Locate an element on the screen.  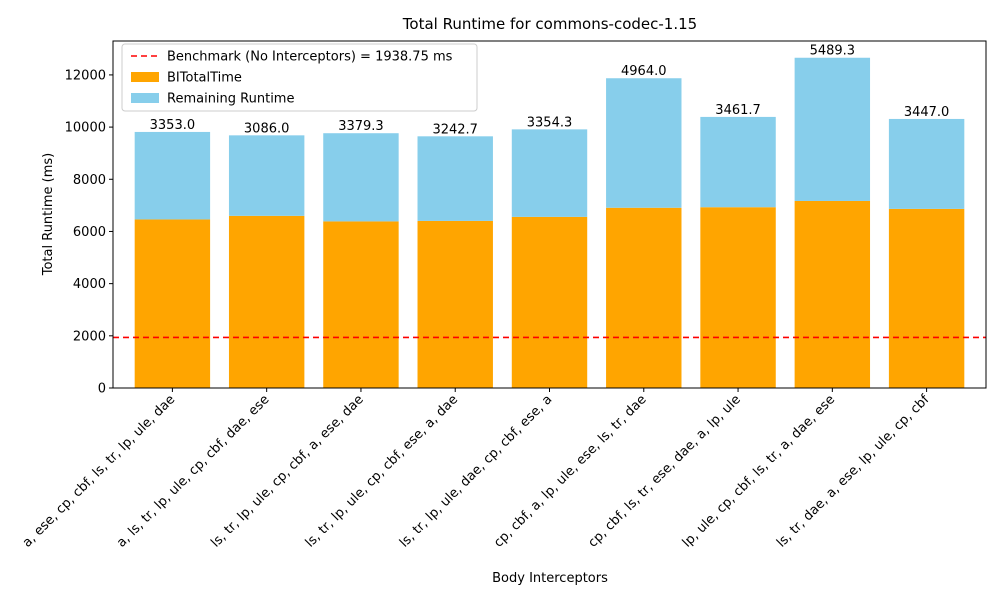
data-label-remaining-runtime: 4964.0 is located at coordinates (644, 71).